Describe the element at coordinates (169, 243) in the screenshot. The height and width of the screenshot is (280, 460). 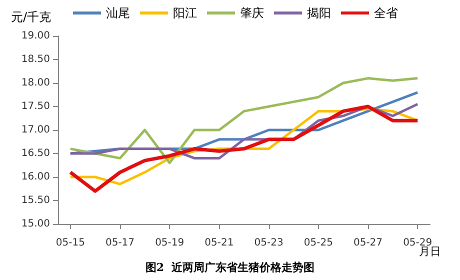
I see `x-tick-label: 05-19` at that location.